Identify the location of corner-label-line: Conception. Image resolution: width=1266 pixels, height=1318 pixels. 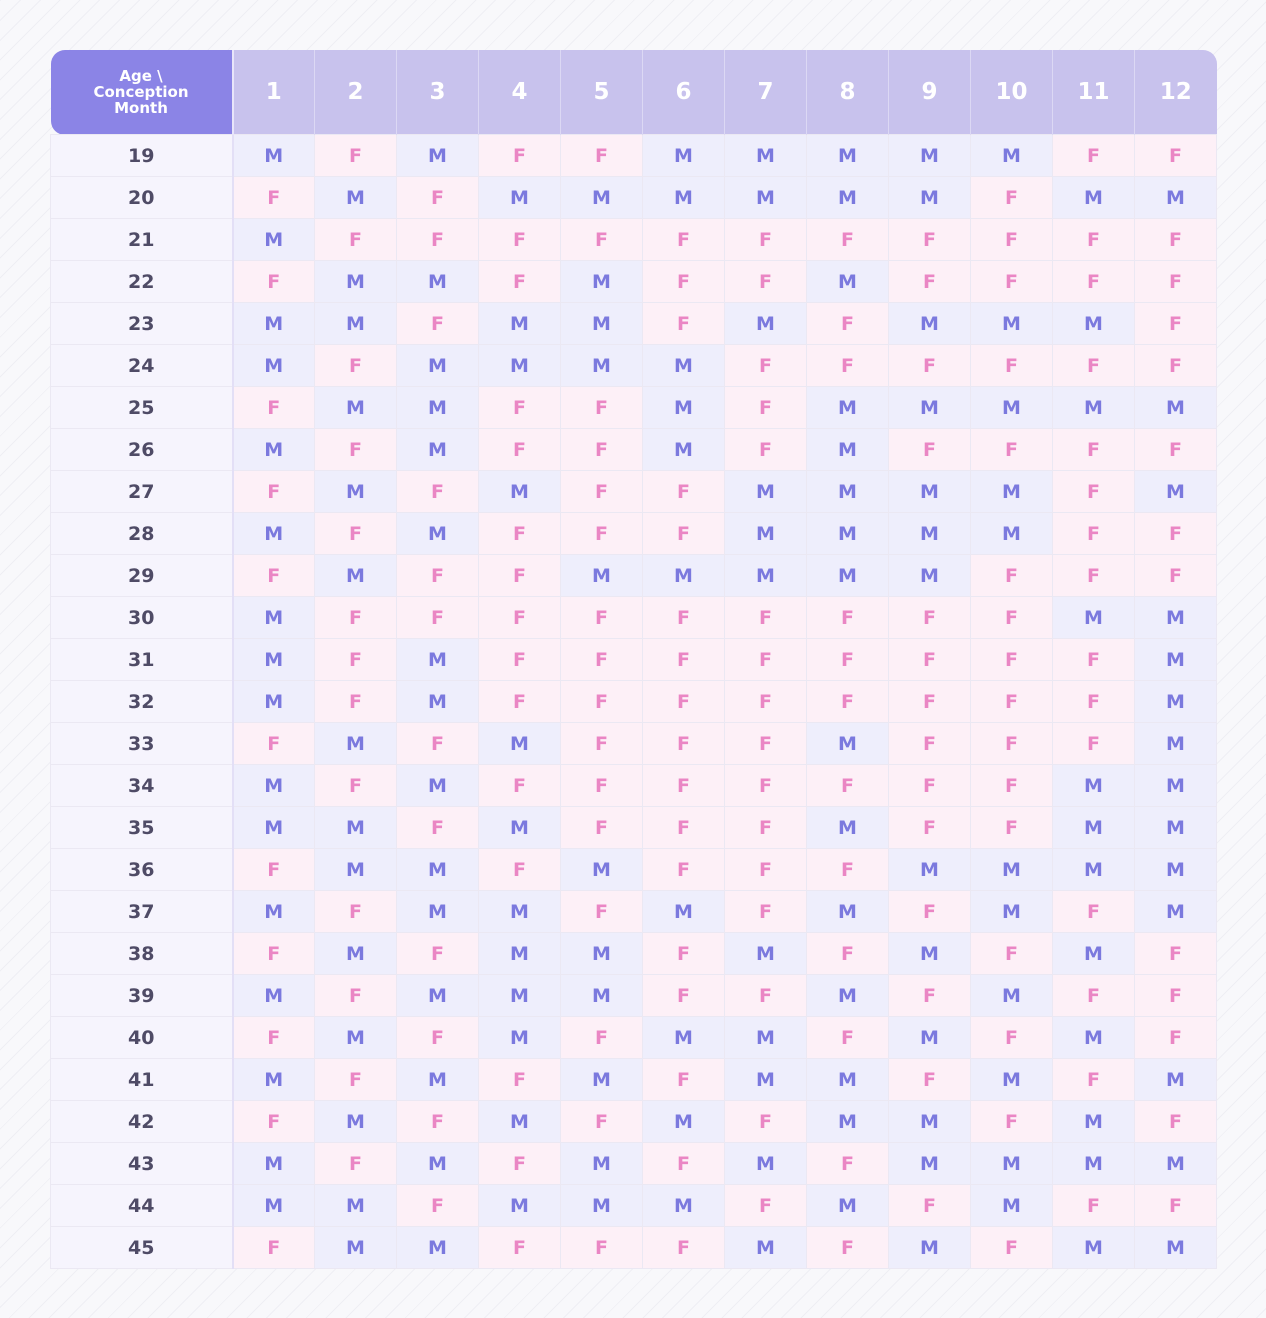
(141, 92).